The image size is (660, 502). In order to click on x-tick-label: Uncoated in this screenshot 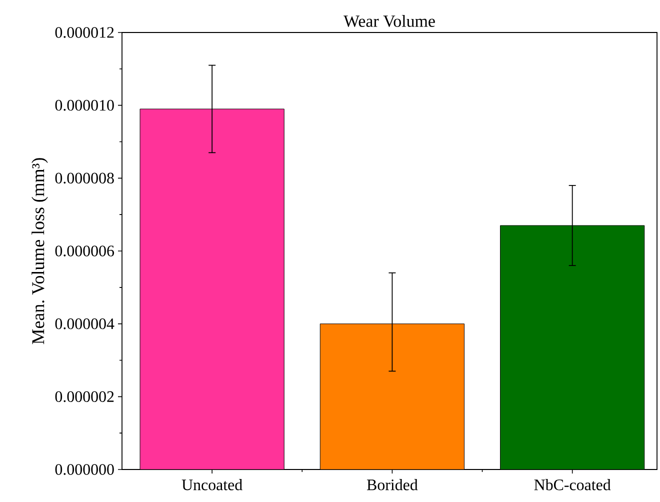, I will do `click(212, 484)`.